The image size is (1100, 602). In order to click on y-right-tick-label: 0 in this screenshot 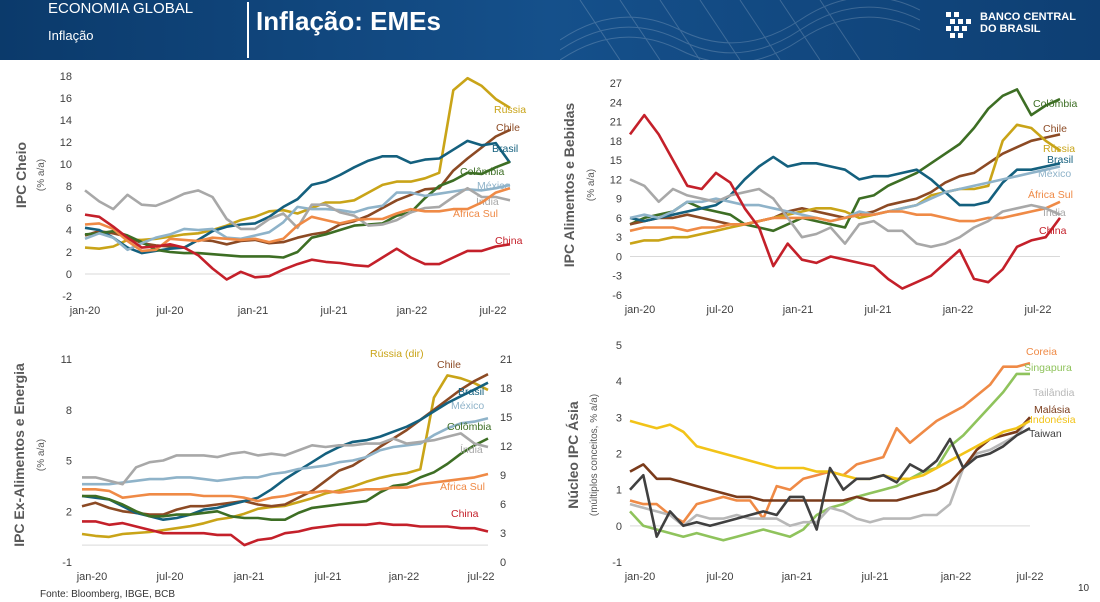, I will do `click(503, 563)`.